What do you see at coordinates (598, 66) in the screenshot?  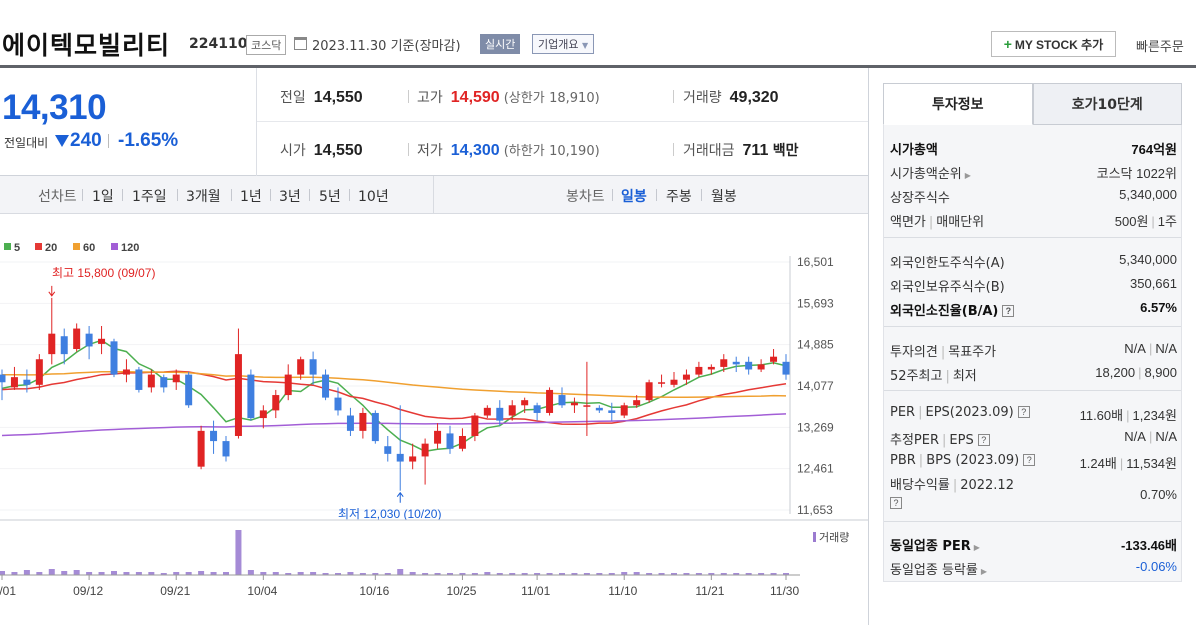 I see `header-divider` at bounding box center [598, 66].